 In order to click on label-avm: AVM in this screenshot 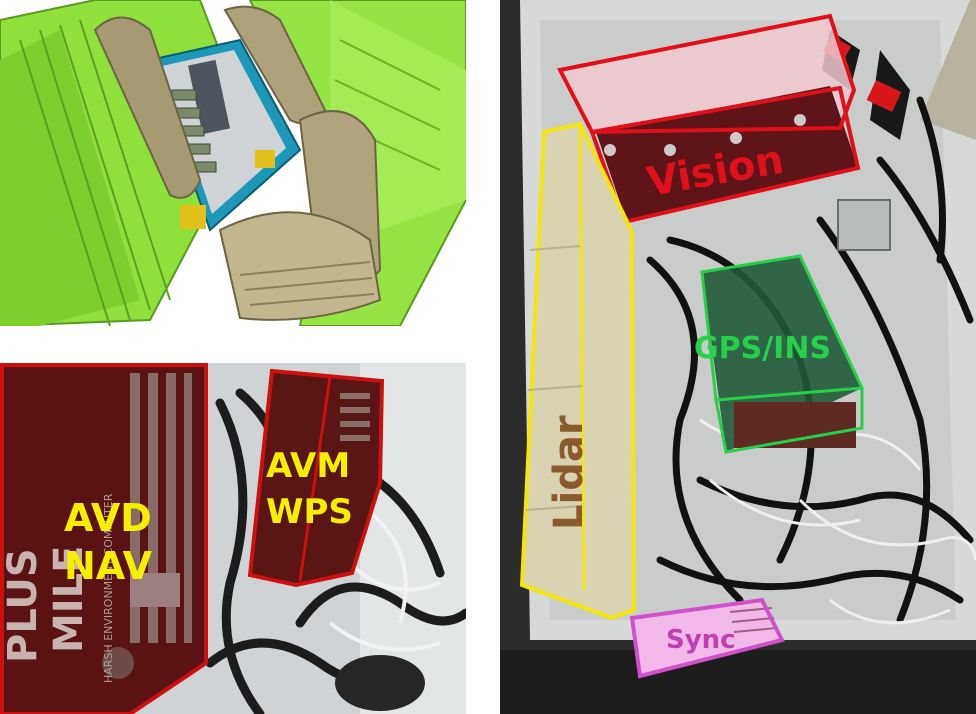, I will do `click(308, 466)`.